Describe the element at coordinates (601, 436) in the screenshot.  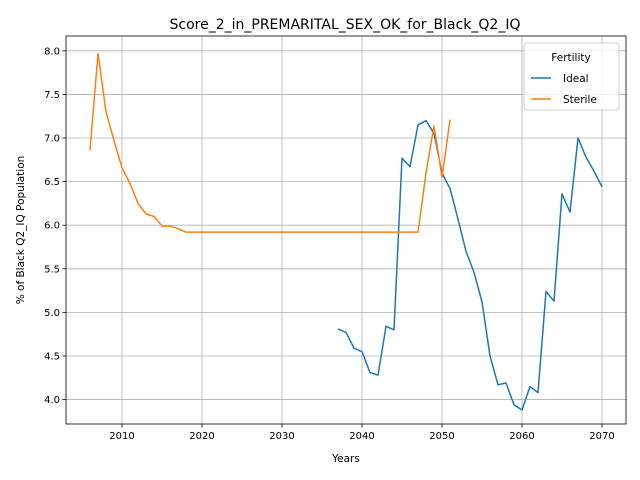
I see `x-tick-label: 2070` at that location.